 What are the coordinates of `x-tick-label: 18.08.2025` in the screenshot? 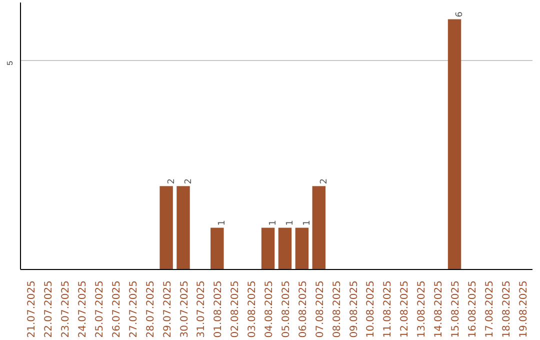 It's located at (506, 309).